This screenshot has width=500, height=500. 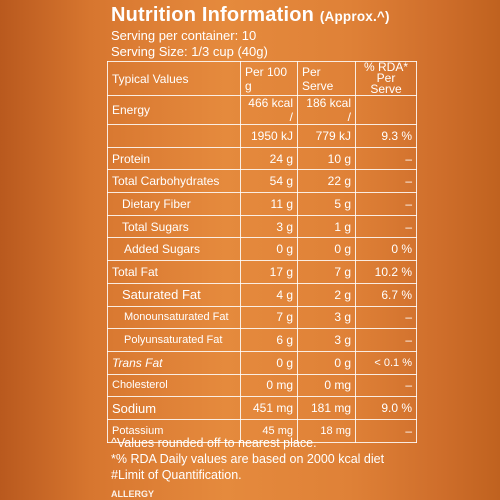 I want to click on table-row-energy-kcal: Energy 466 kcal / 186 kcal /, so click(x=262, y=110).